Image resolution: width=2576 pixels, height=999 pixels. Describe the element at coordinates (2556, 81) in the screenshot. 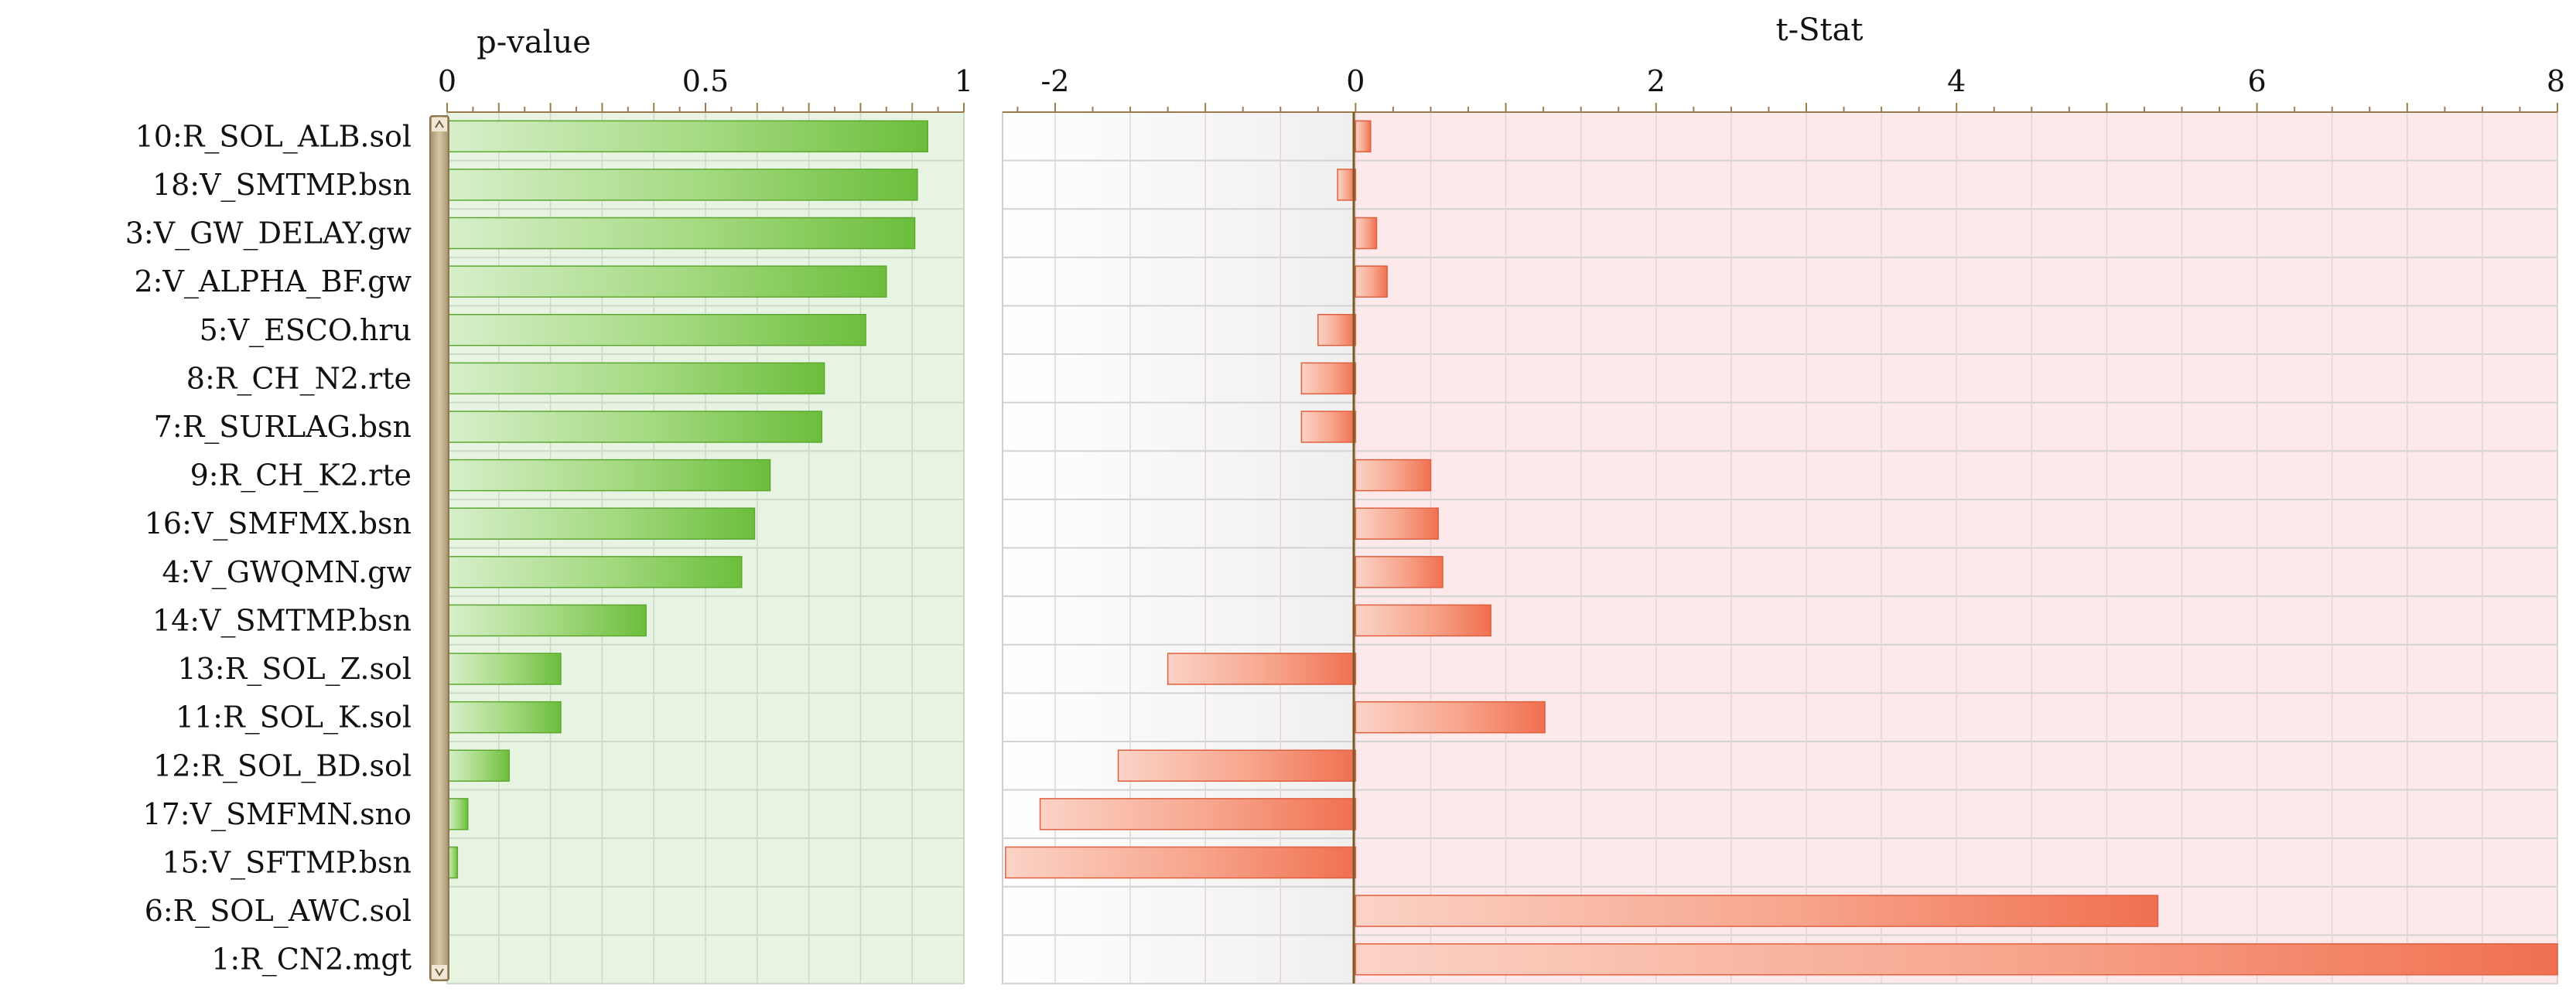

I see `tstat-tick-label: 8` at that location.